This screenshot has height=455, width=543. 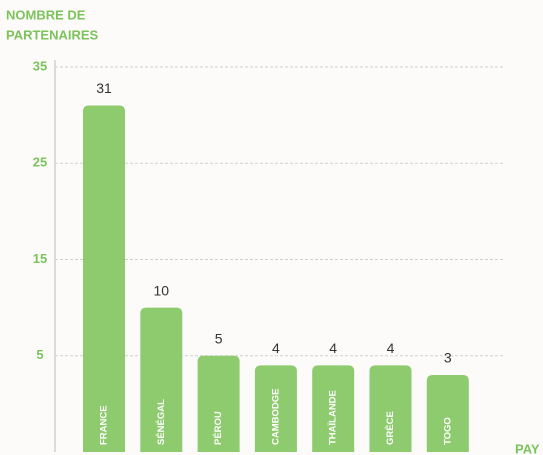 I want to click on x-tick-label: THAÏLANDE, so click(x=333, y=417).